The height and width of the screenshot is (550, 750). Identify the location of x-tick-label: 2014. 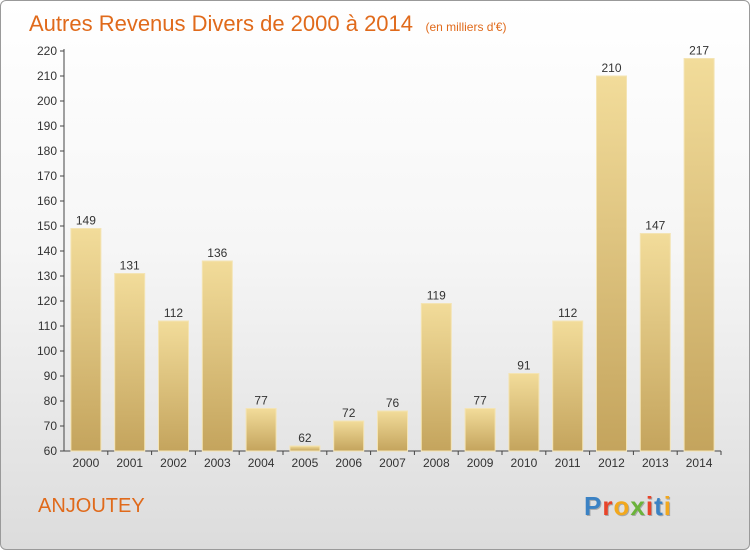
(699, 463).